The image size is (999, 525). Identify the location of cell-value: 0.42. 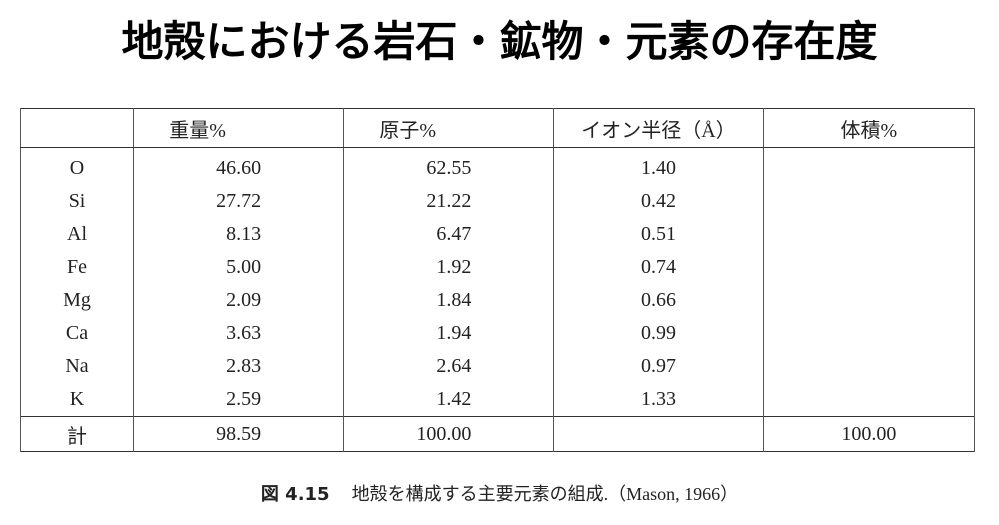
(659, 201).